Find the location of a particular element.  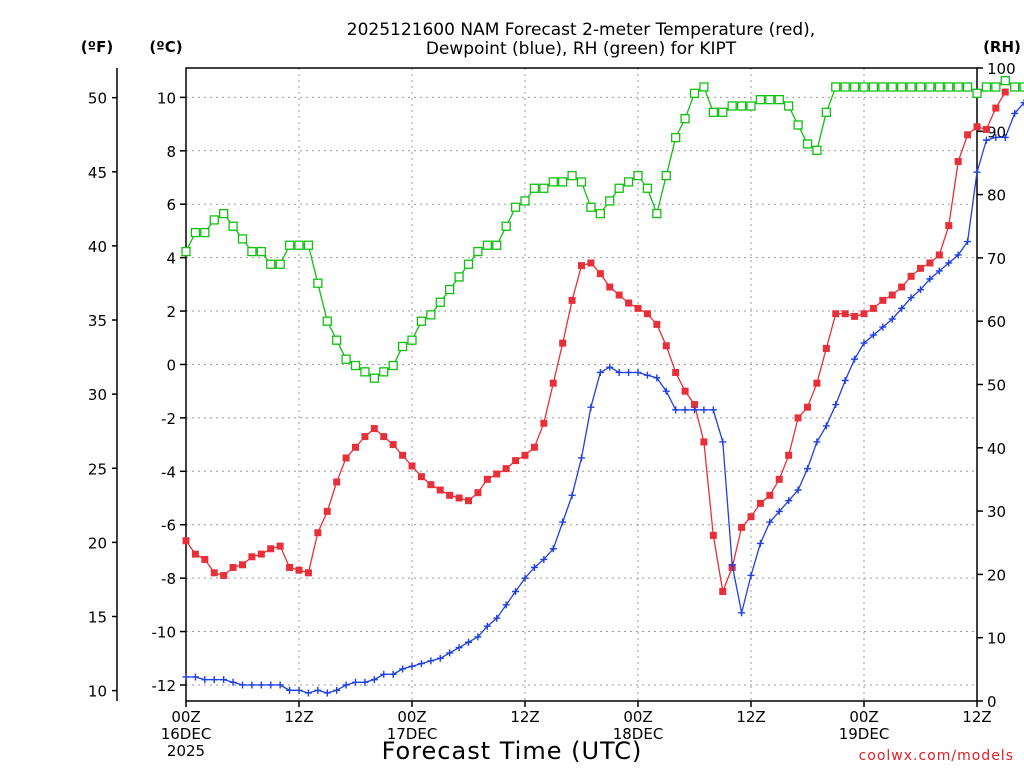

rh-tick-label: 70 is located at coordinates (996, 259).